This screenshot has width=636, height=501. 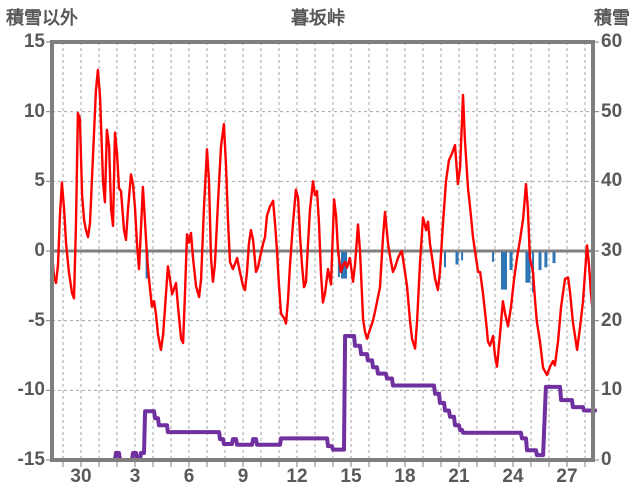 What do you see at coordinates (405, 476) in the screenshot?
I see `x-axis-tick-label: 18` at bounding box center [405, 476].